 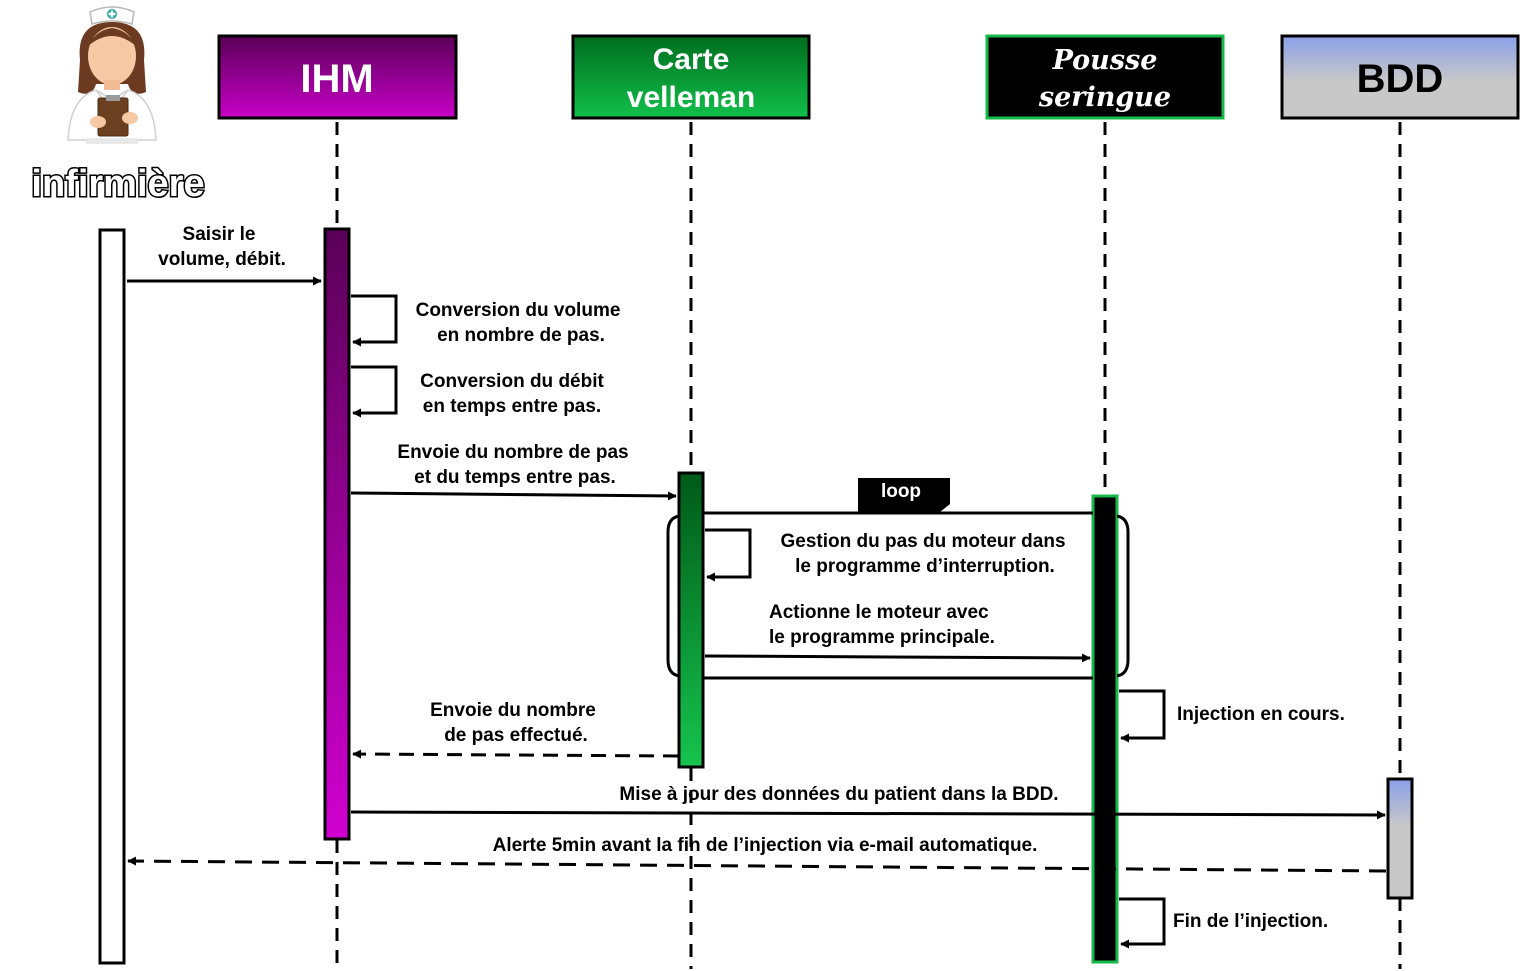 What do you see at coordinates (374, 320) in the screenshot?
I see `msg-conv-volume-arrow` at bounding box center [374, 320].